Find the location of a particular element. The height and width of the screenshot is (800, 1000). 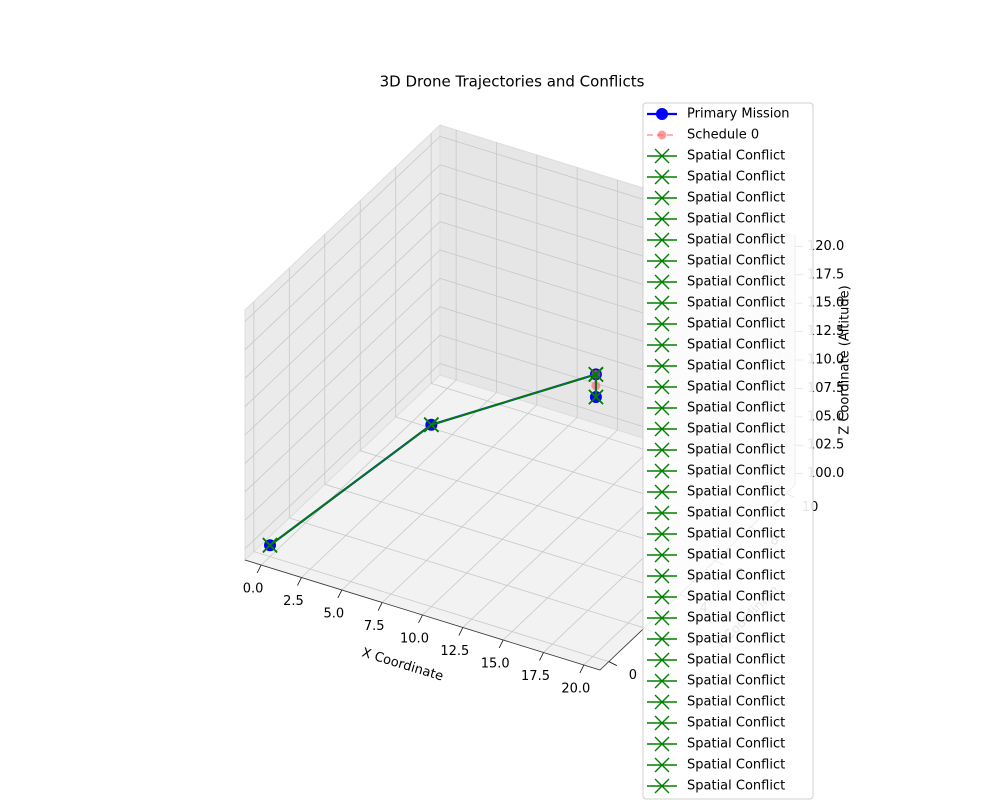

legend-label: Primary Mission is located at coordinates (738, 114).